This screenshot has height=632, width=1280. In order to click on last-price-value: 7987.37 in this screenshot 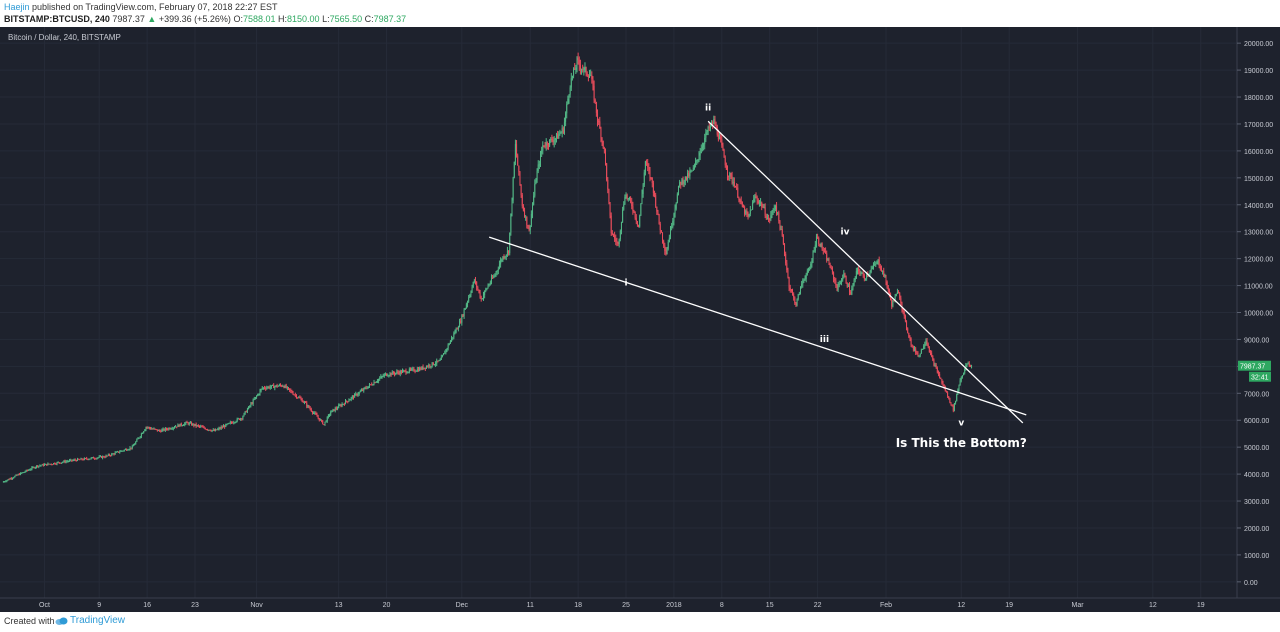, I will do `click(1252, 367)`.